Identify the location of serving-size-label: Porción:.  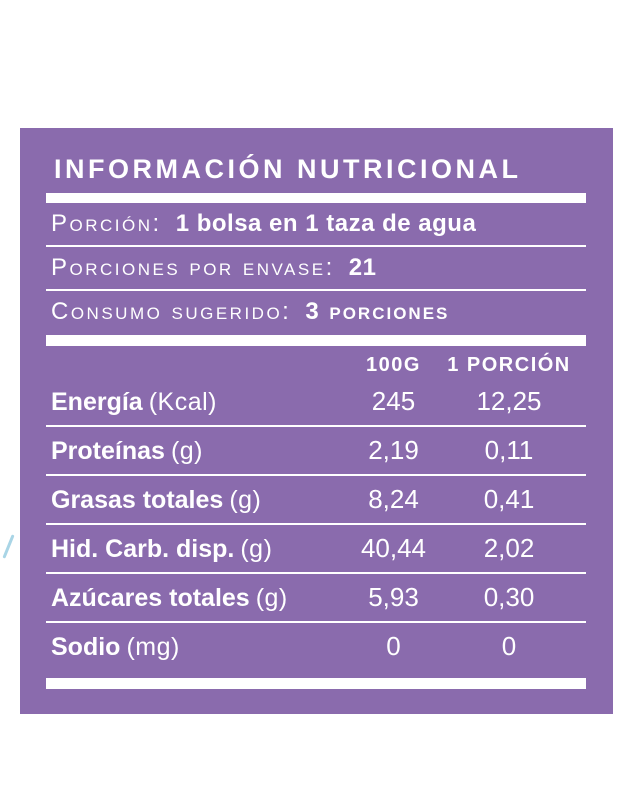
(106, 223).